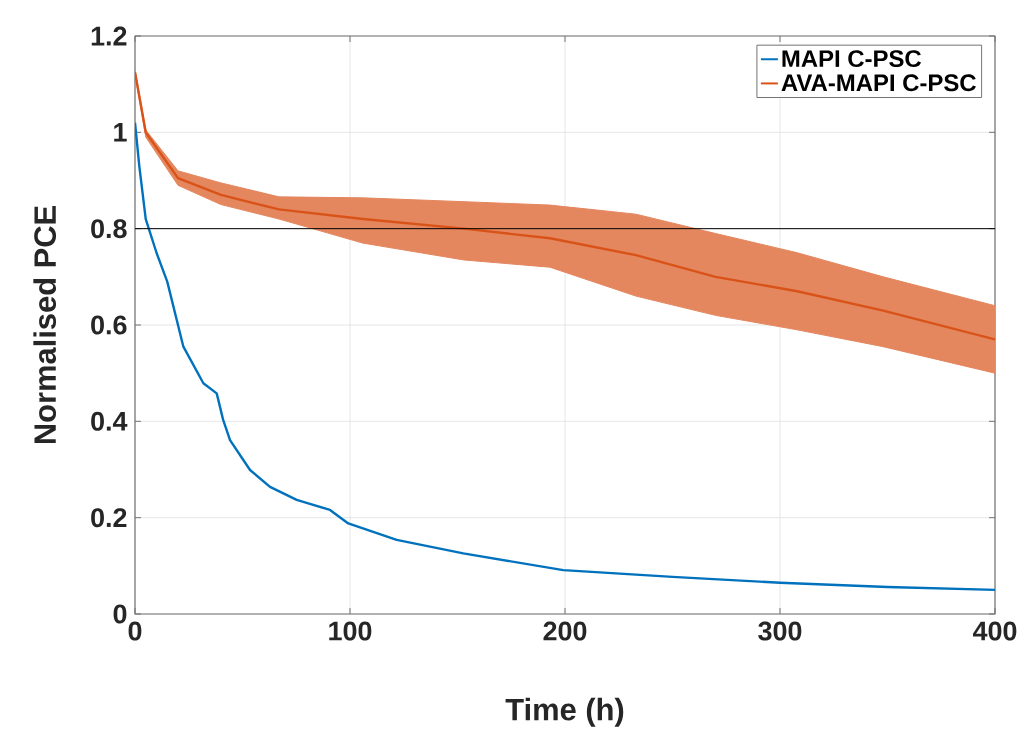 The height and width of the screenshot is (735, 1030). I want to click on x-axis-title: Time (h), so click(564, 712).